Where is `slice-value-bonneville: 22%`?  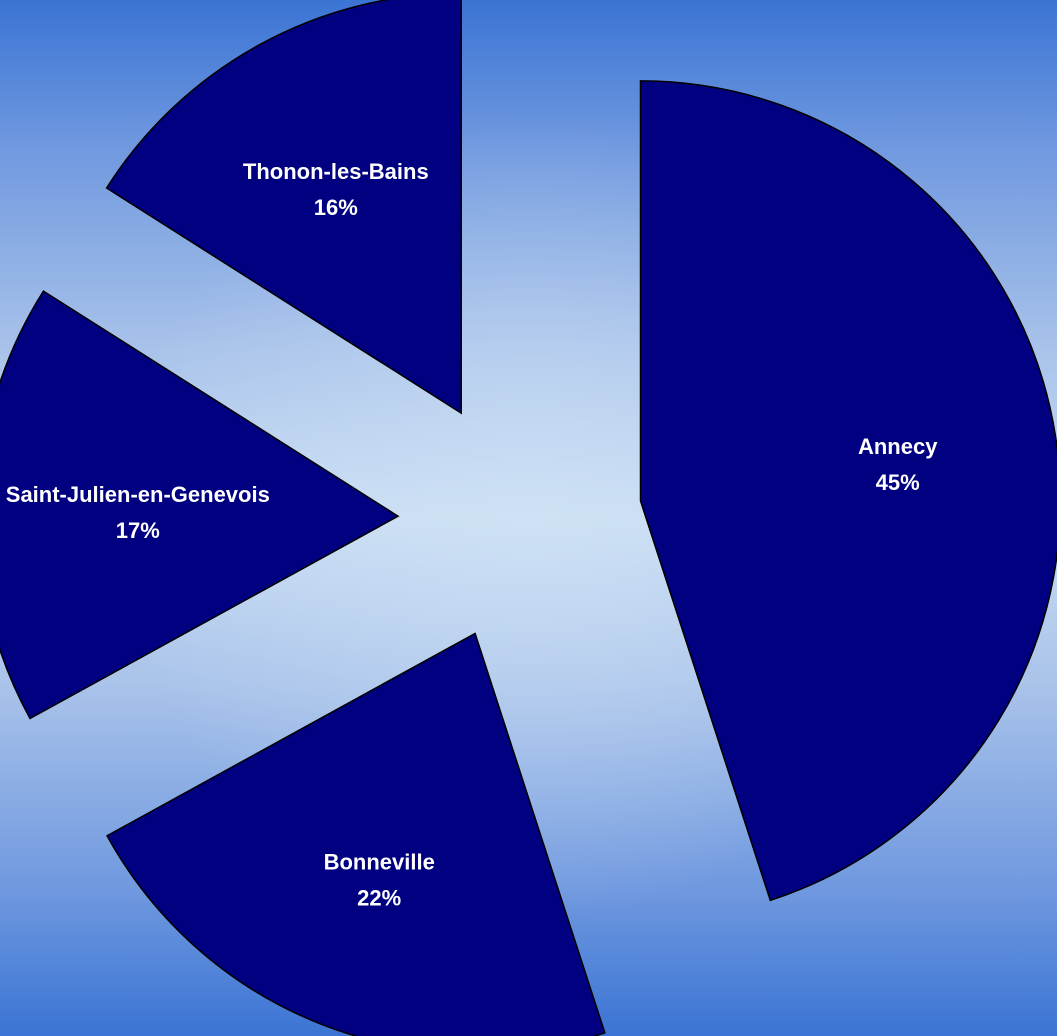
slice-value-bonneville: 22% is located at coordinates (379, 898).